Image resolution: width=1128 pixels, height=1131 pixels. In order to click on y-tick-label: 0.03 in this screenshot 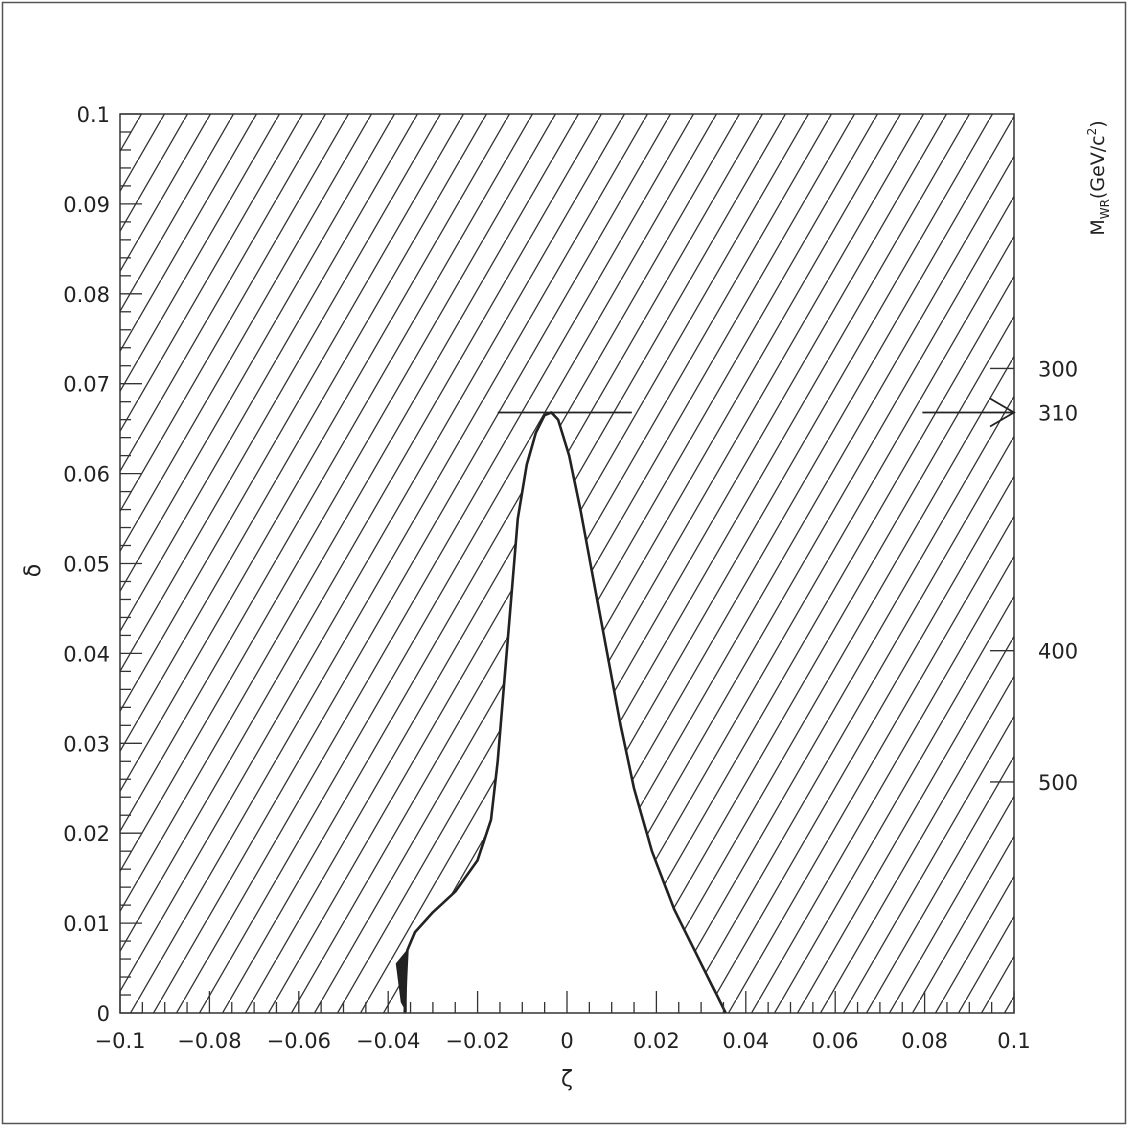, I will do `click(86, 744)`.